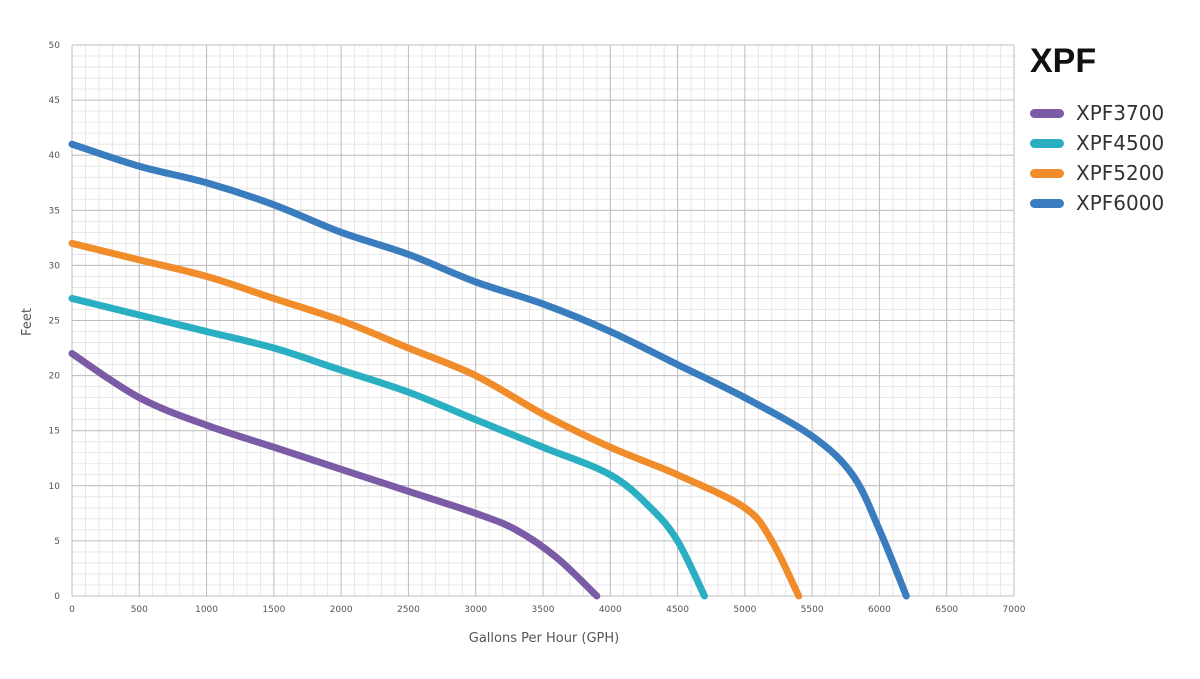  I want to click on legend-item-xpf6000: XPF6000, so click(1097, 203).